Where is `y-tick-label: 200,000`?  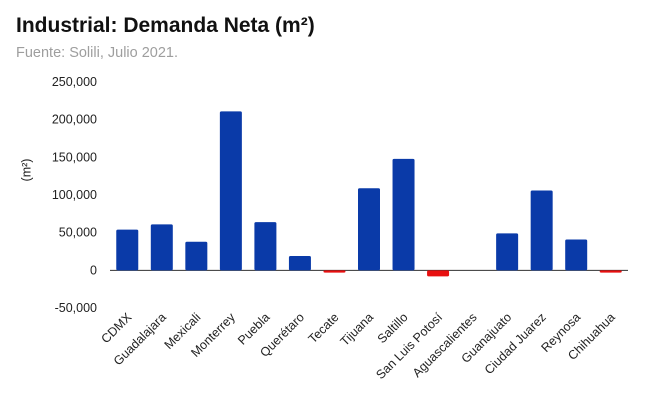
y-tick-label: 200,000 is located at coordinates (74, 120).